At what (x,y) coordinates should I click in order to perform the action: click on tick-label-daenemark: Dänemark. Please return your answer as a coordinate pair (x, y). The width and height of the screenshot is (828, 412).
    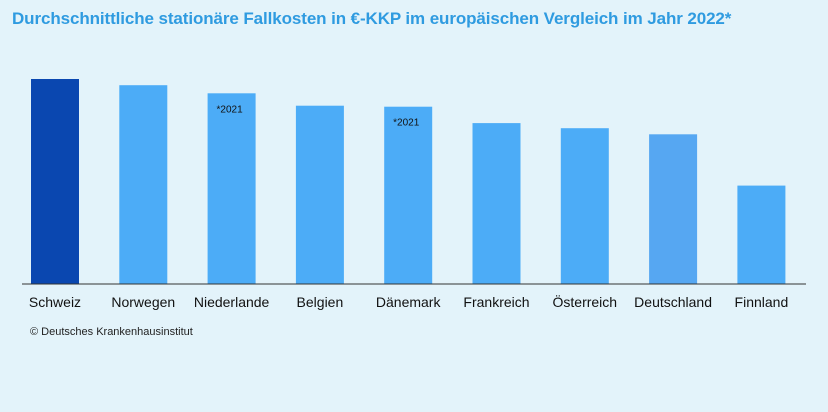
    Looking at the image, I should click on (409, 302).